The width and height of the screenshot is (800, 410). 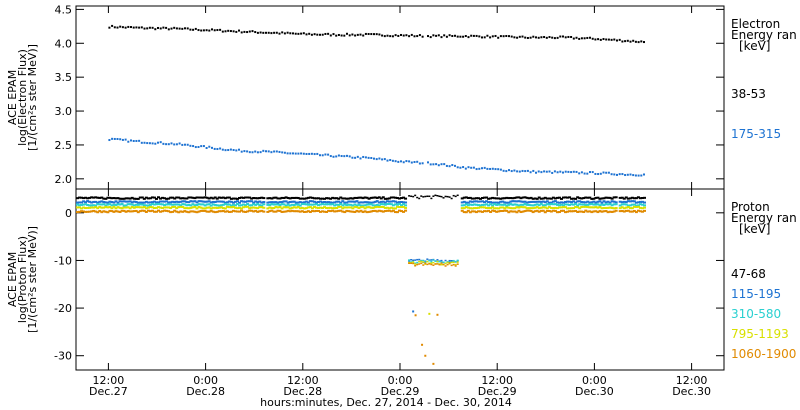 What do you see at coordinates (754, 229) in the screenshot?
I see `legend-title: [keV]` at bounding box center [754, 229].